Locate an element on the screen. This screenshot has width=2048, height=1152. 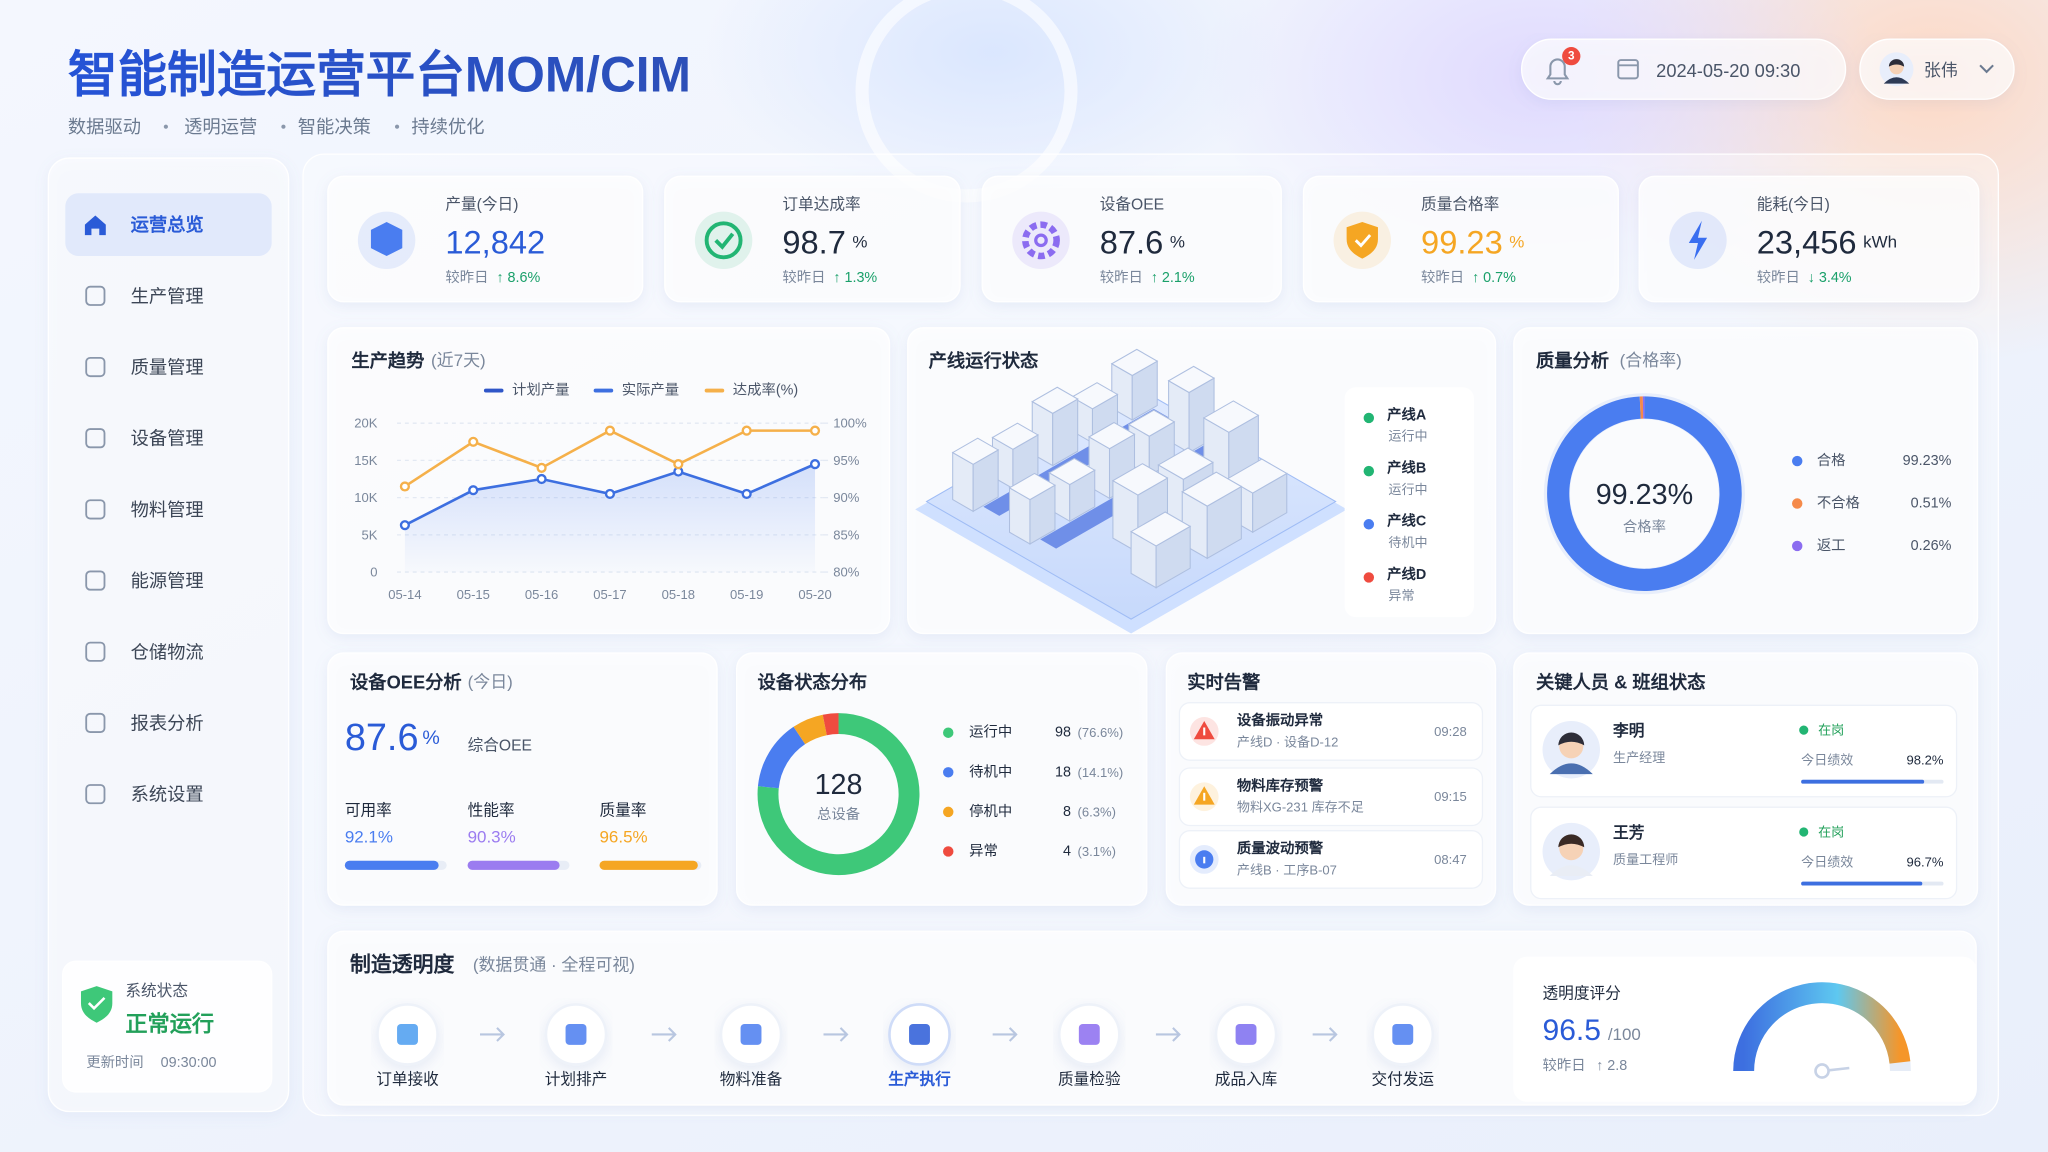
legend-label: 合格 is located at coordinates (1831, 460).